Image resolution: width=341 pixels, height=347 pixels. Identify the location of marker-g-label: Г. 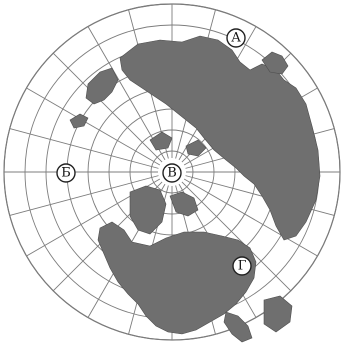
(242, 266).